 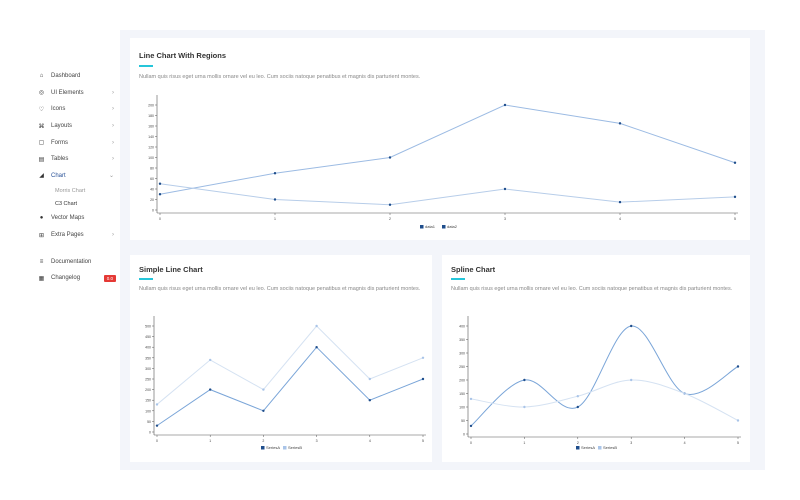 What do you see at coordinates (610, 447) in the screenshot?
I see `legend-label: SeriesB` at bounding box center [610, 447].